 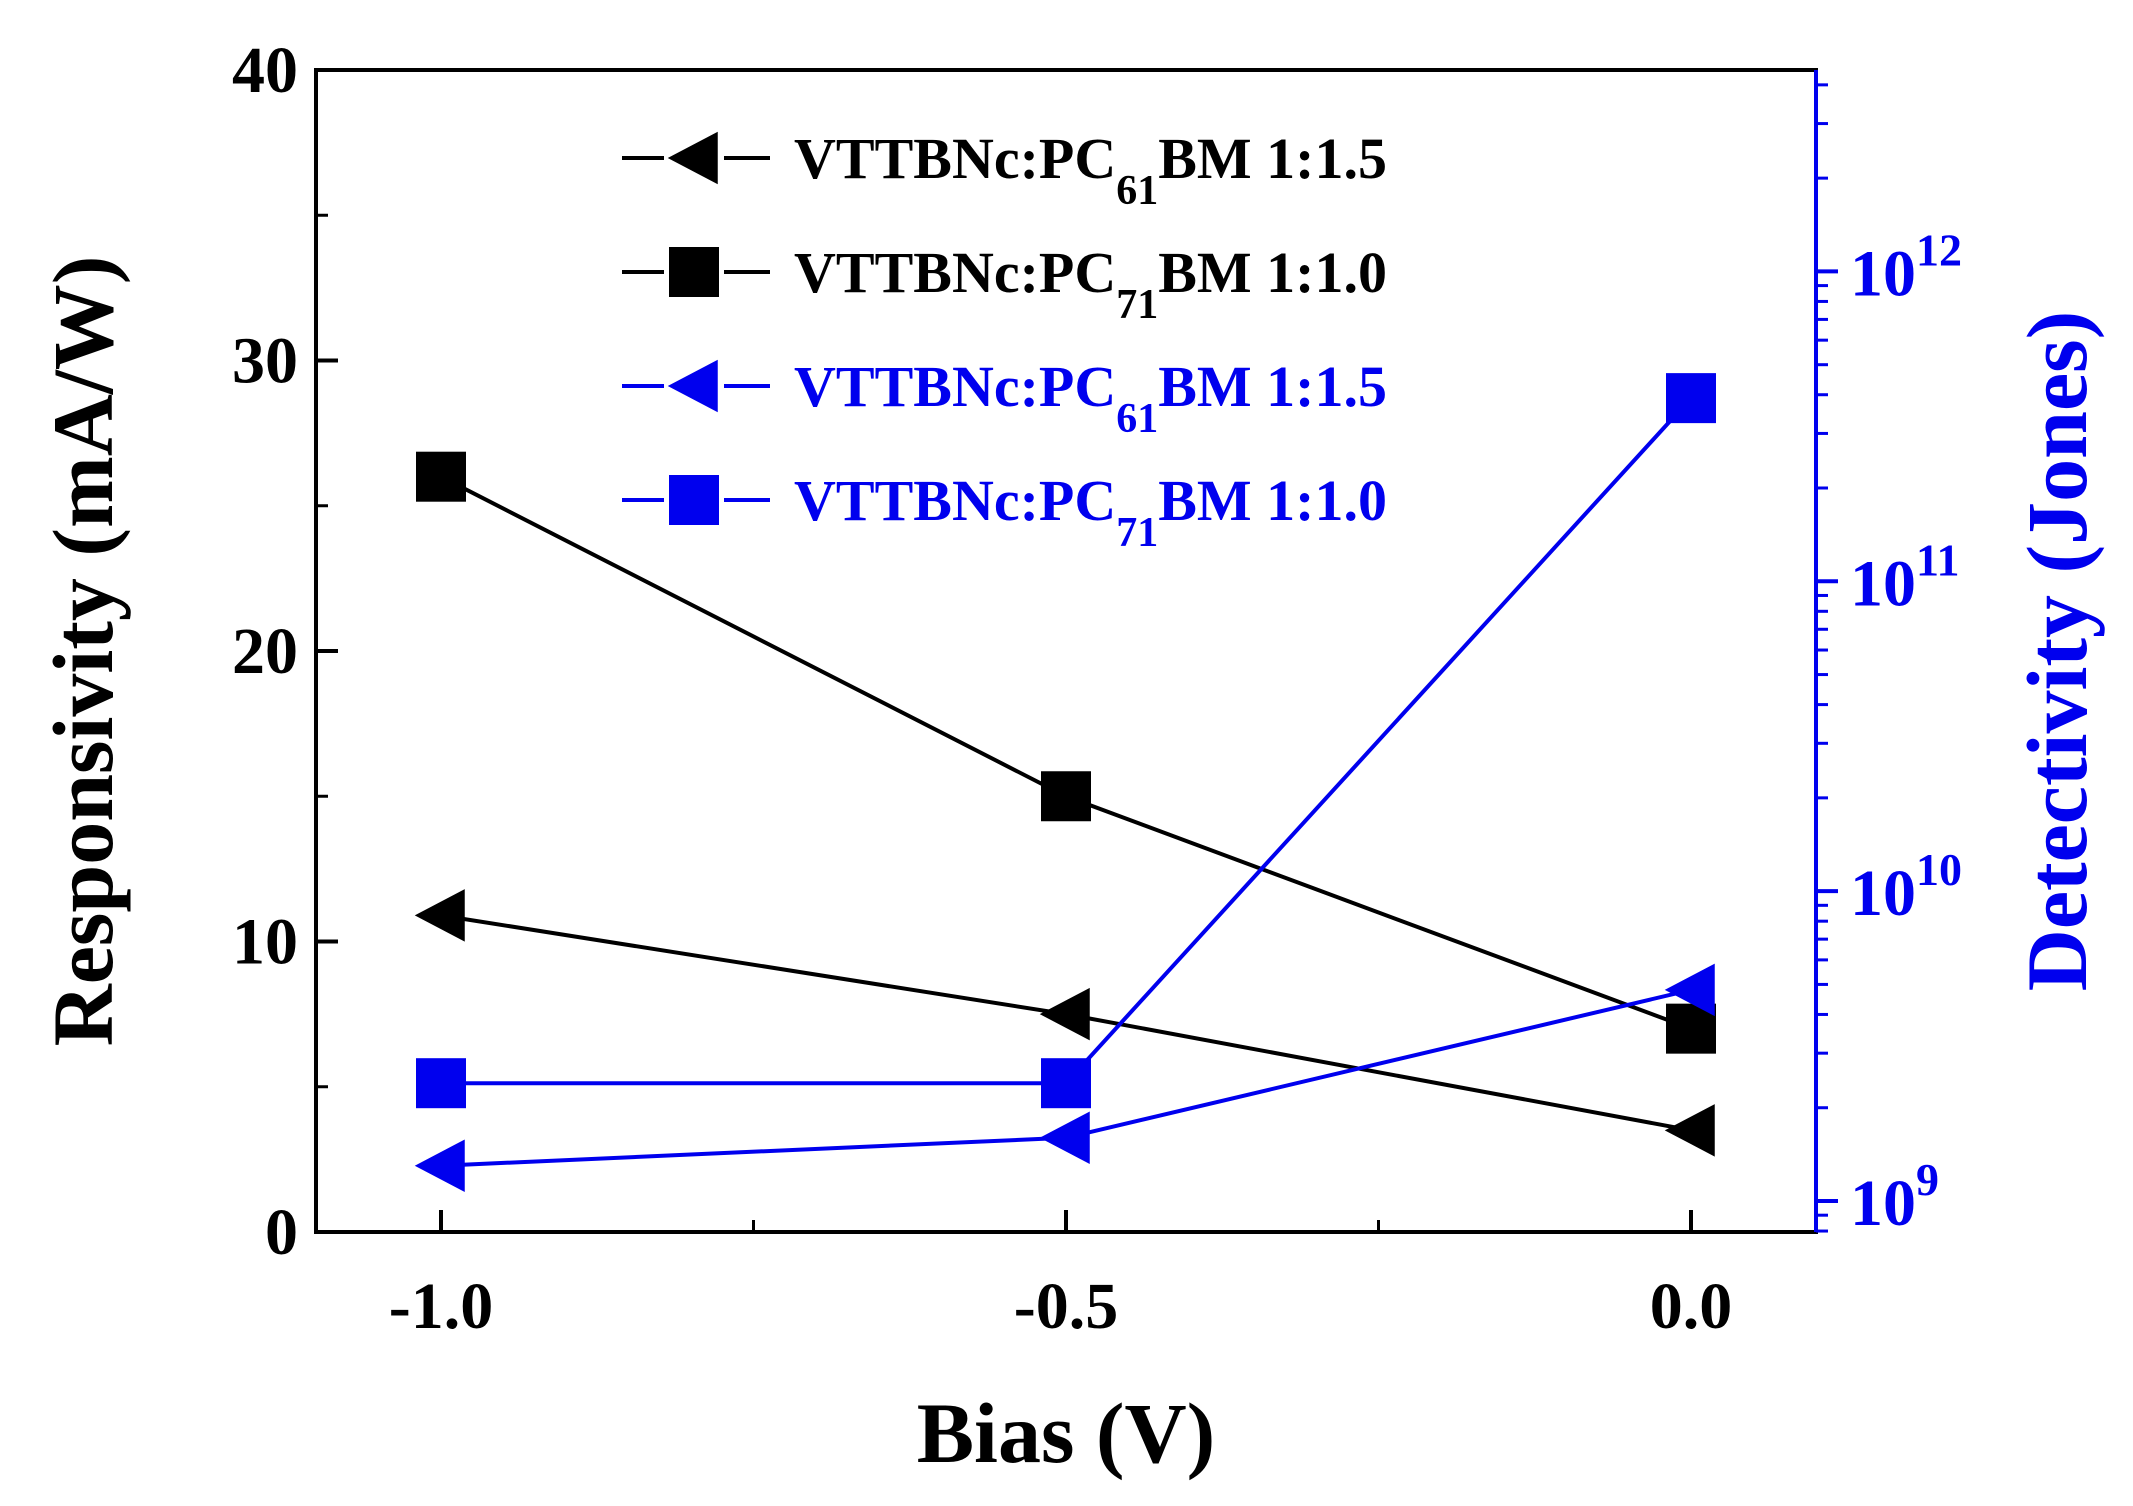 What do you see at coordinates (1906, 267) in the screenshot?
I see `y2-tick-label: 1012` at bounding box center [1906, 267].